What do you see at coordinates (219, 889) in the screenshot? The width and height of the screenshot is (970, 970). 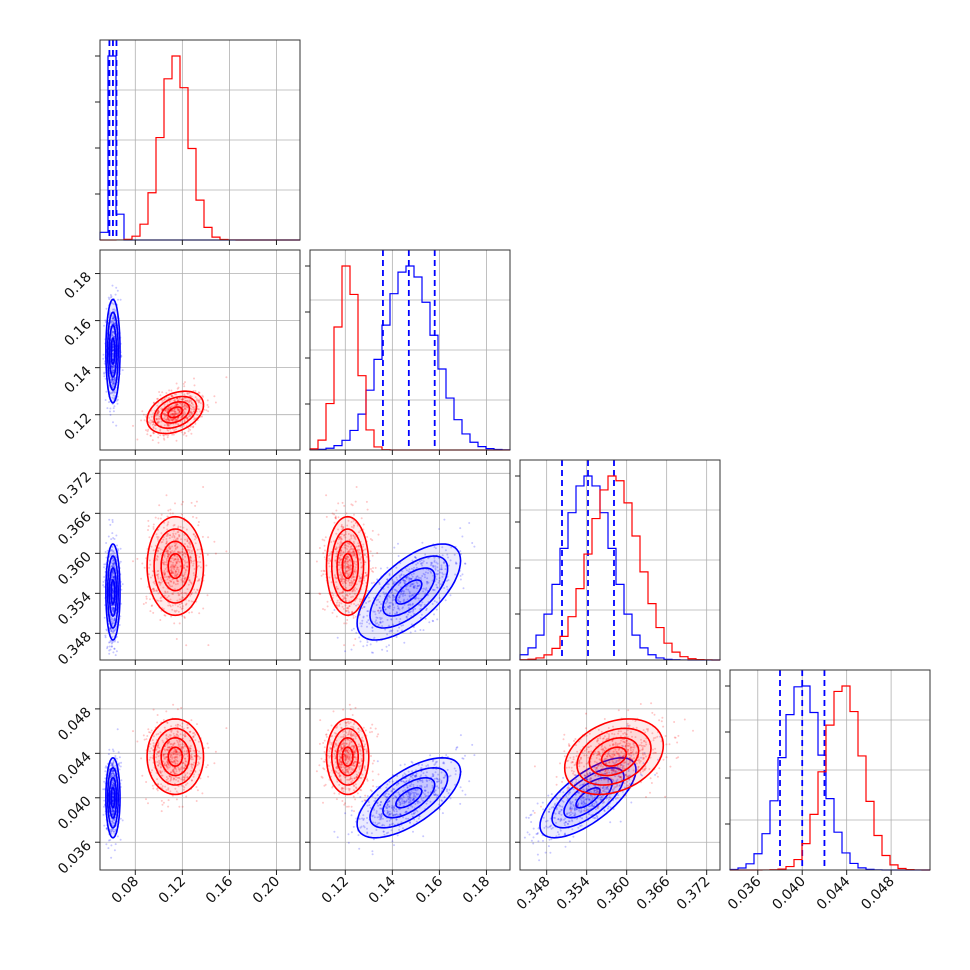 I see `x-tick-label: 0.16` at bounding box center [219, 889].